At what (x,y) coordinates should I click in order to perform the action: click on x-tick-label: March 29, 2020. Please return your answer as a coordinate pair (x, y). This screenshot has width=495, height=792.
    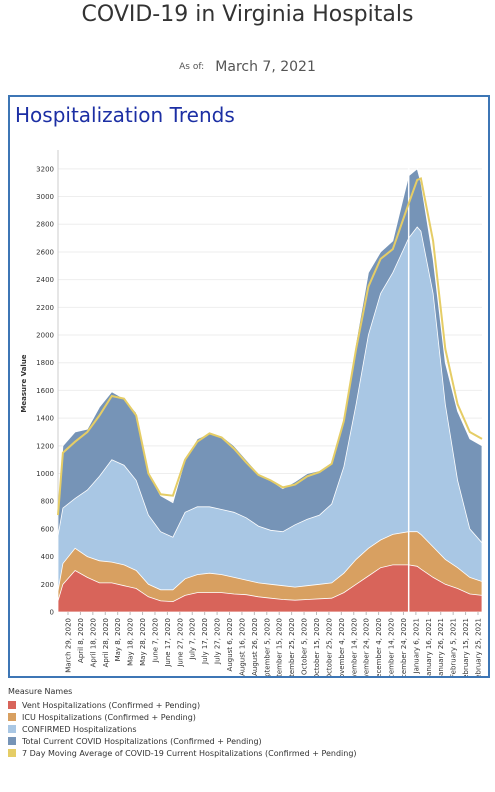
    Looking at the image, I should click on (69, 645).